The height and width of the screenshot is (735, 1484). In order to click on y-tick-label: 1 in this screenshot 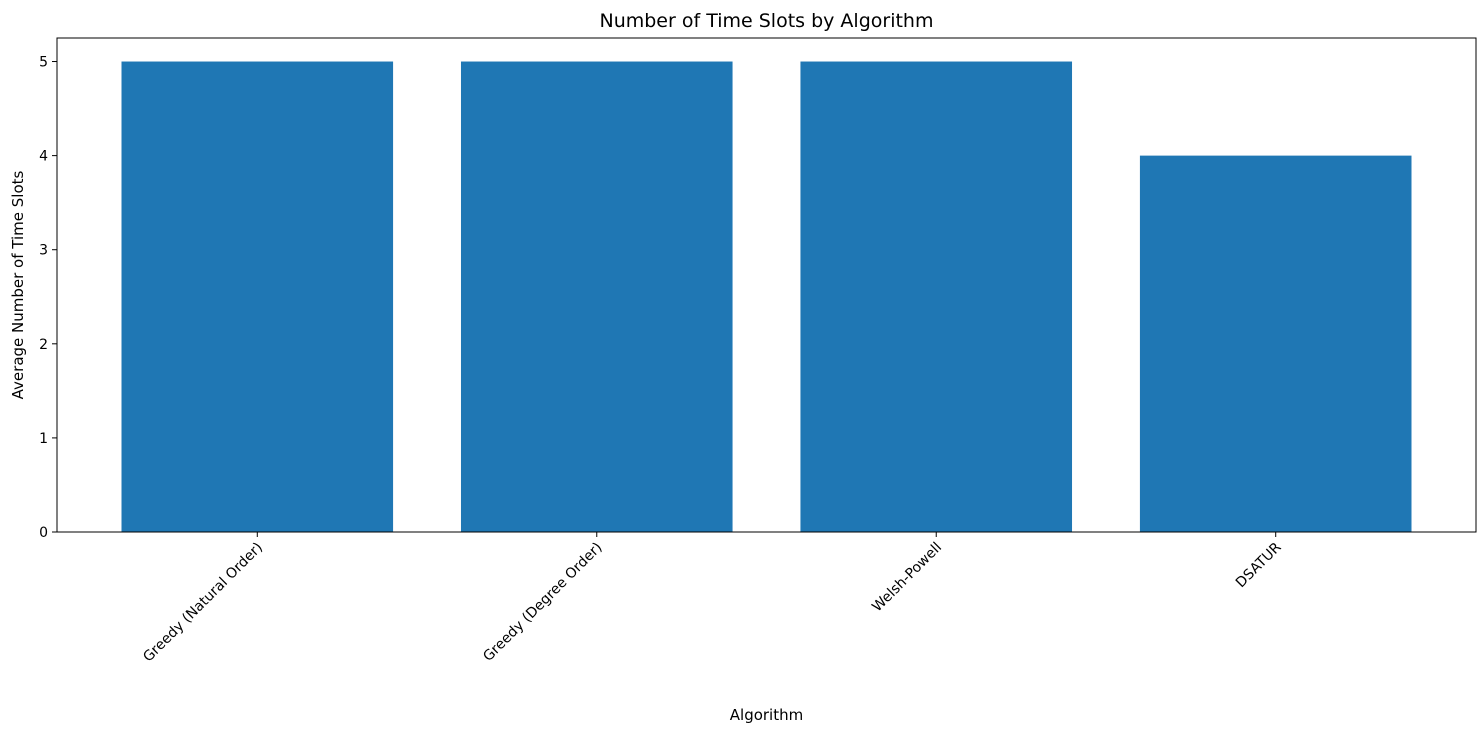, I will do `click(43, 439)`.